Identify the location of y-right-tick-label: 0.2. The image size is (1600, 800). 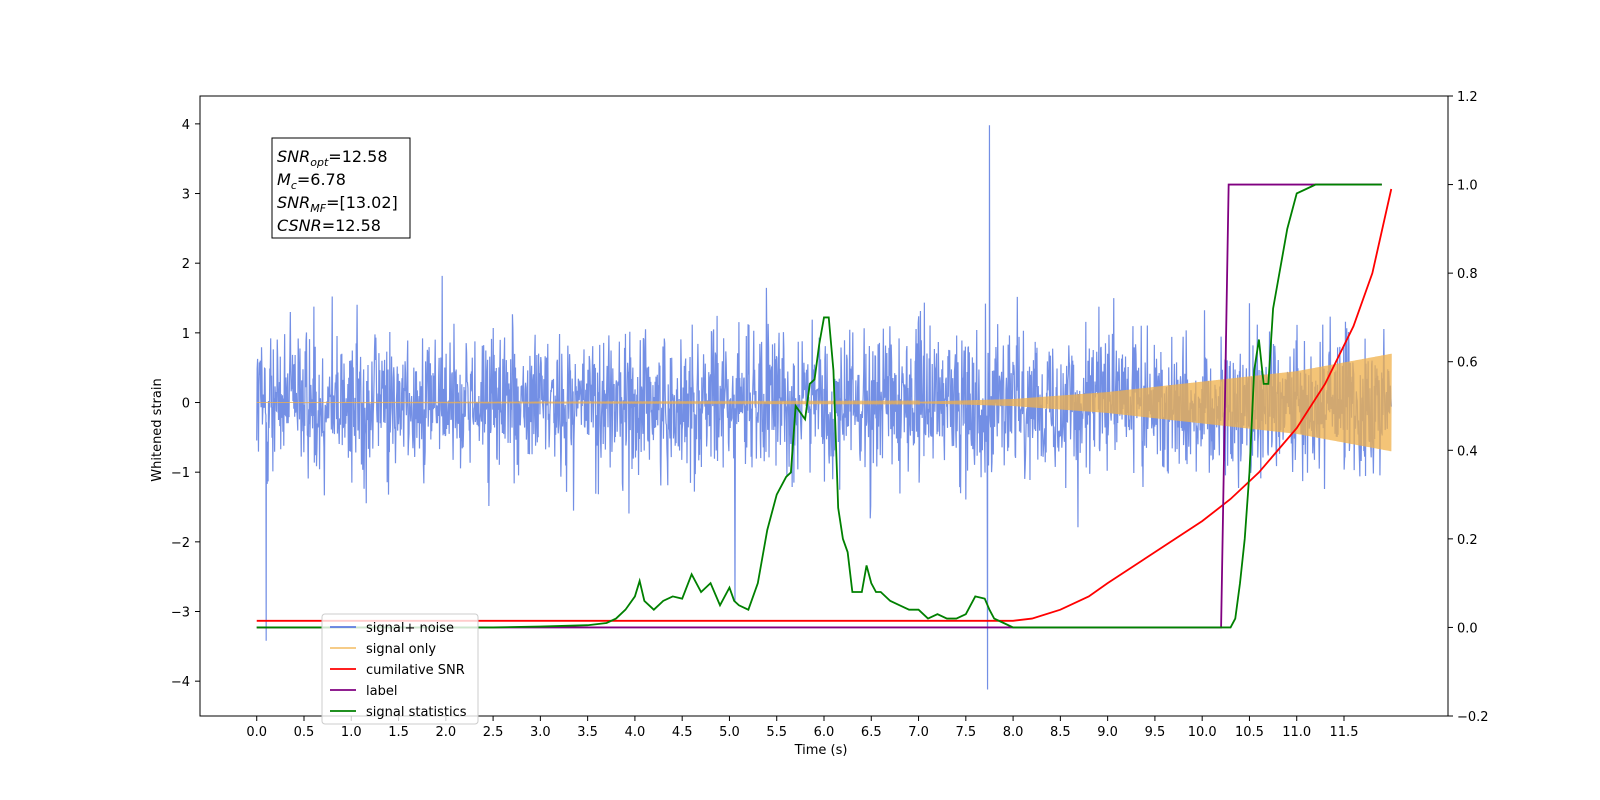
(1467, 540).